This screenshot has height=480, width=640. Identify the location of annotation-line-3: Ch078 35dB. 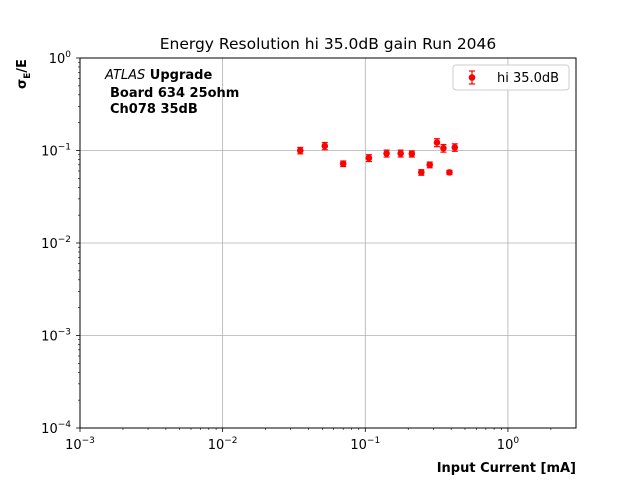
(154, 109).